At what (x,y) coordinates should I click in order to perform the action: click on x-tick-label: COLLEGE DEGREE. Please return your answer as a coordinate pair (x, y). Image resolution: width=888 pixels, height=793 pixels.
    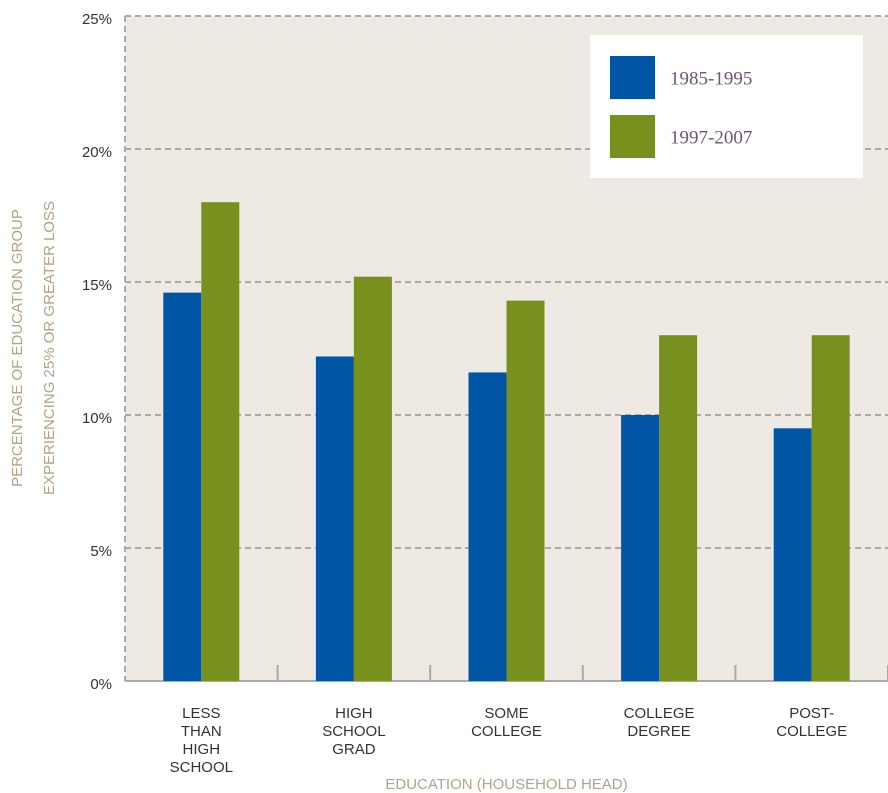
    Looking at the image, I should click on (659, 722).